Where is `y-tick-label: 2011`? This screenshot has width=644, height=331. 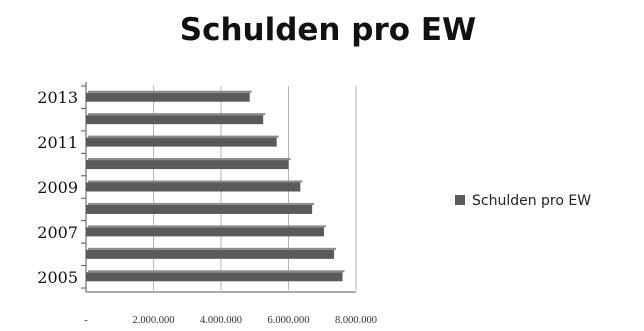
y-tick-label: 2011 is located at coordinates (57, 142).